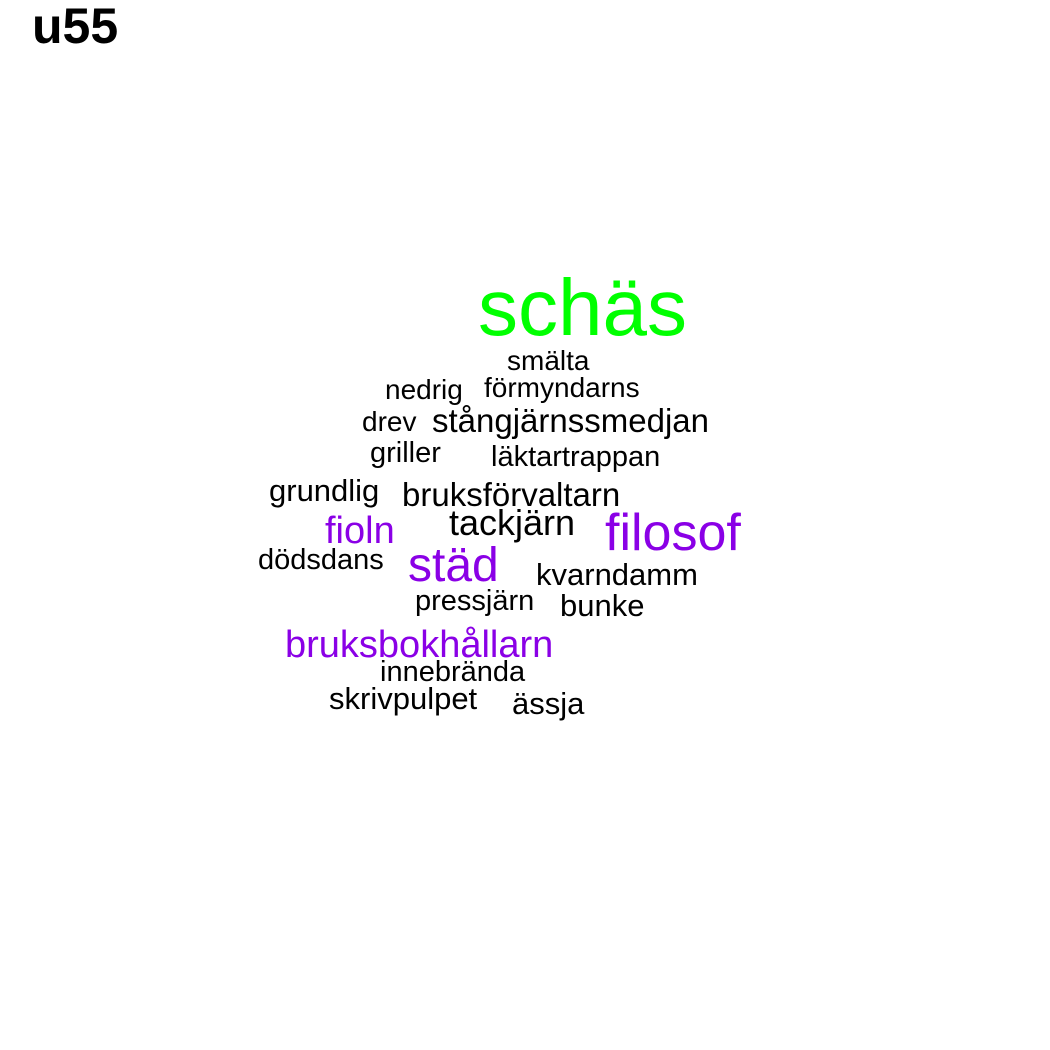 The image size is (1050, 1050). I want to click on word-nedrig: nedrig, so click(424, 389).